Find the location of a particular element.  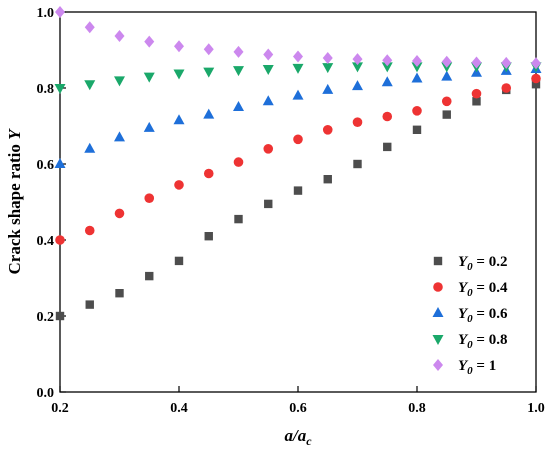

x-tick-label: 0.8 is located at coordinates (417, 408).